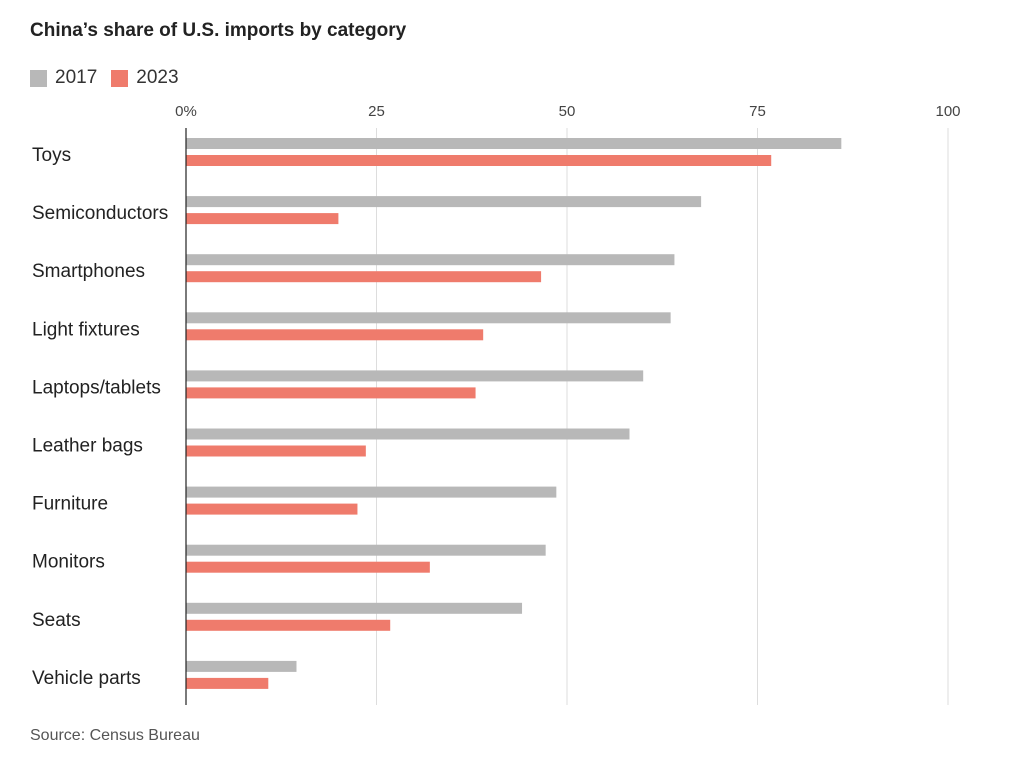  I want to click on legend-item-2017: 2017, so click(63, 78).